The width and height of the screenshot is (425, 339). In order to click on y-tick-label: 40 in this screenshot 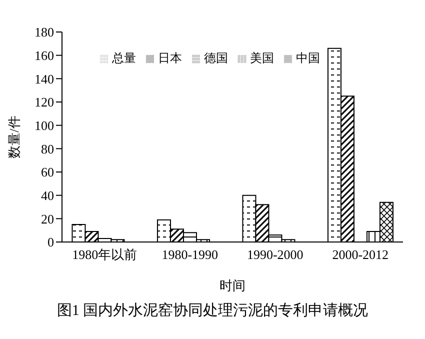, I will do `click(47, 195)`.